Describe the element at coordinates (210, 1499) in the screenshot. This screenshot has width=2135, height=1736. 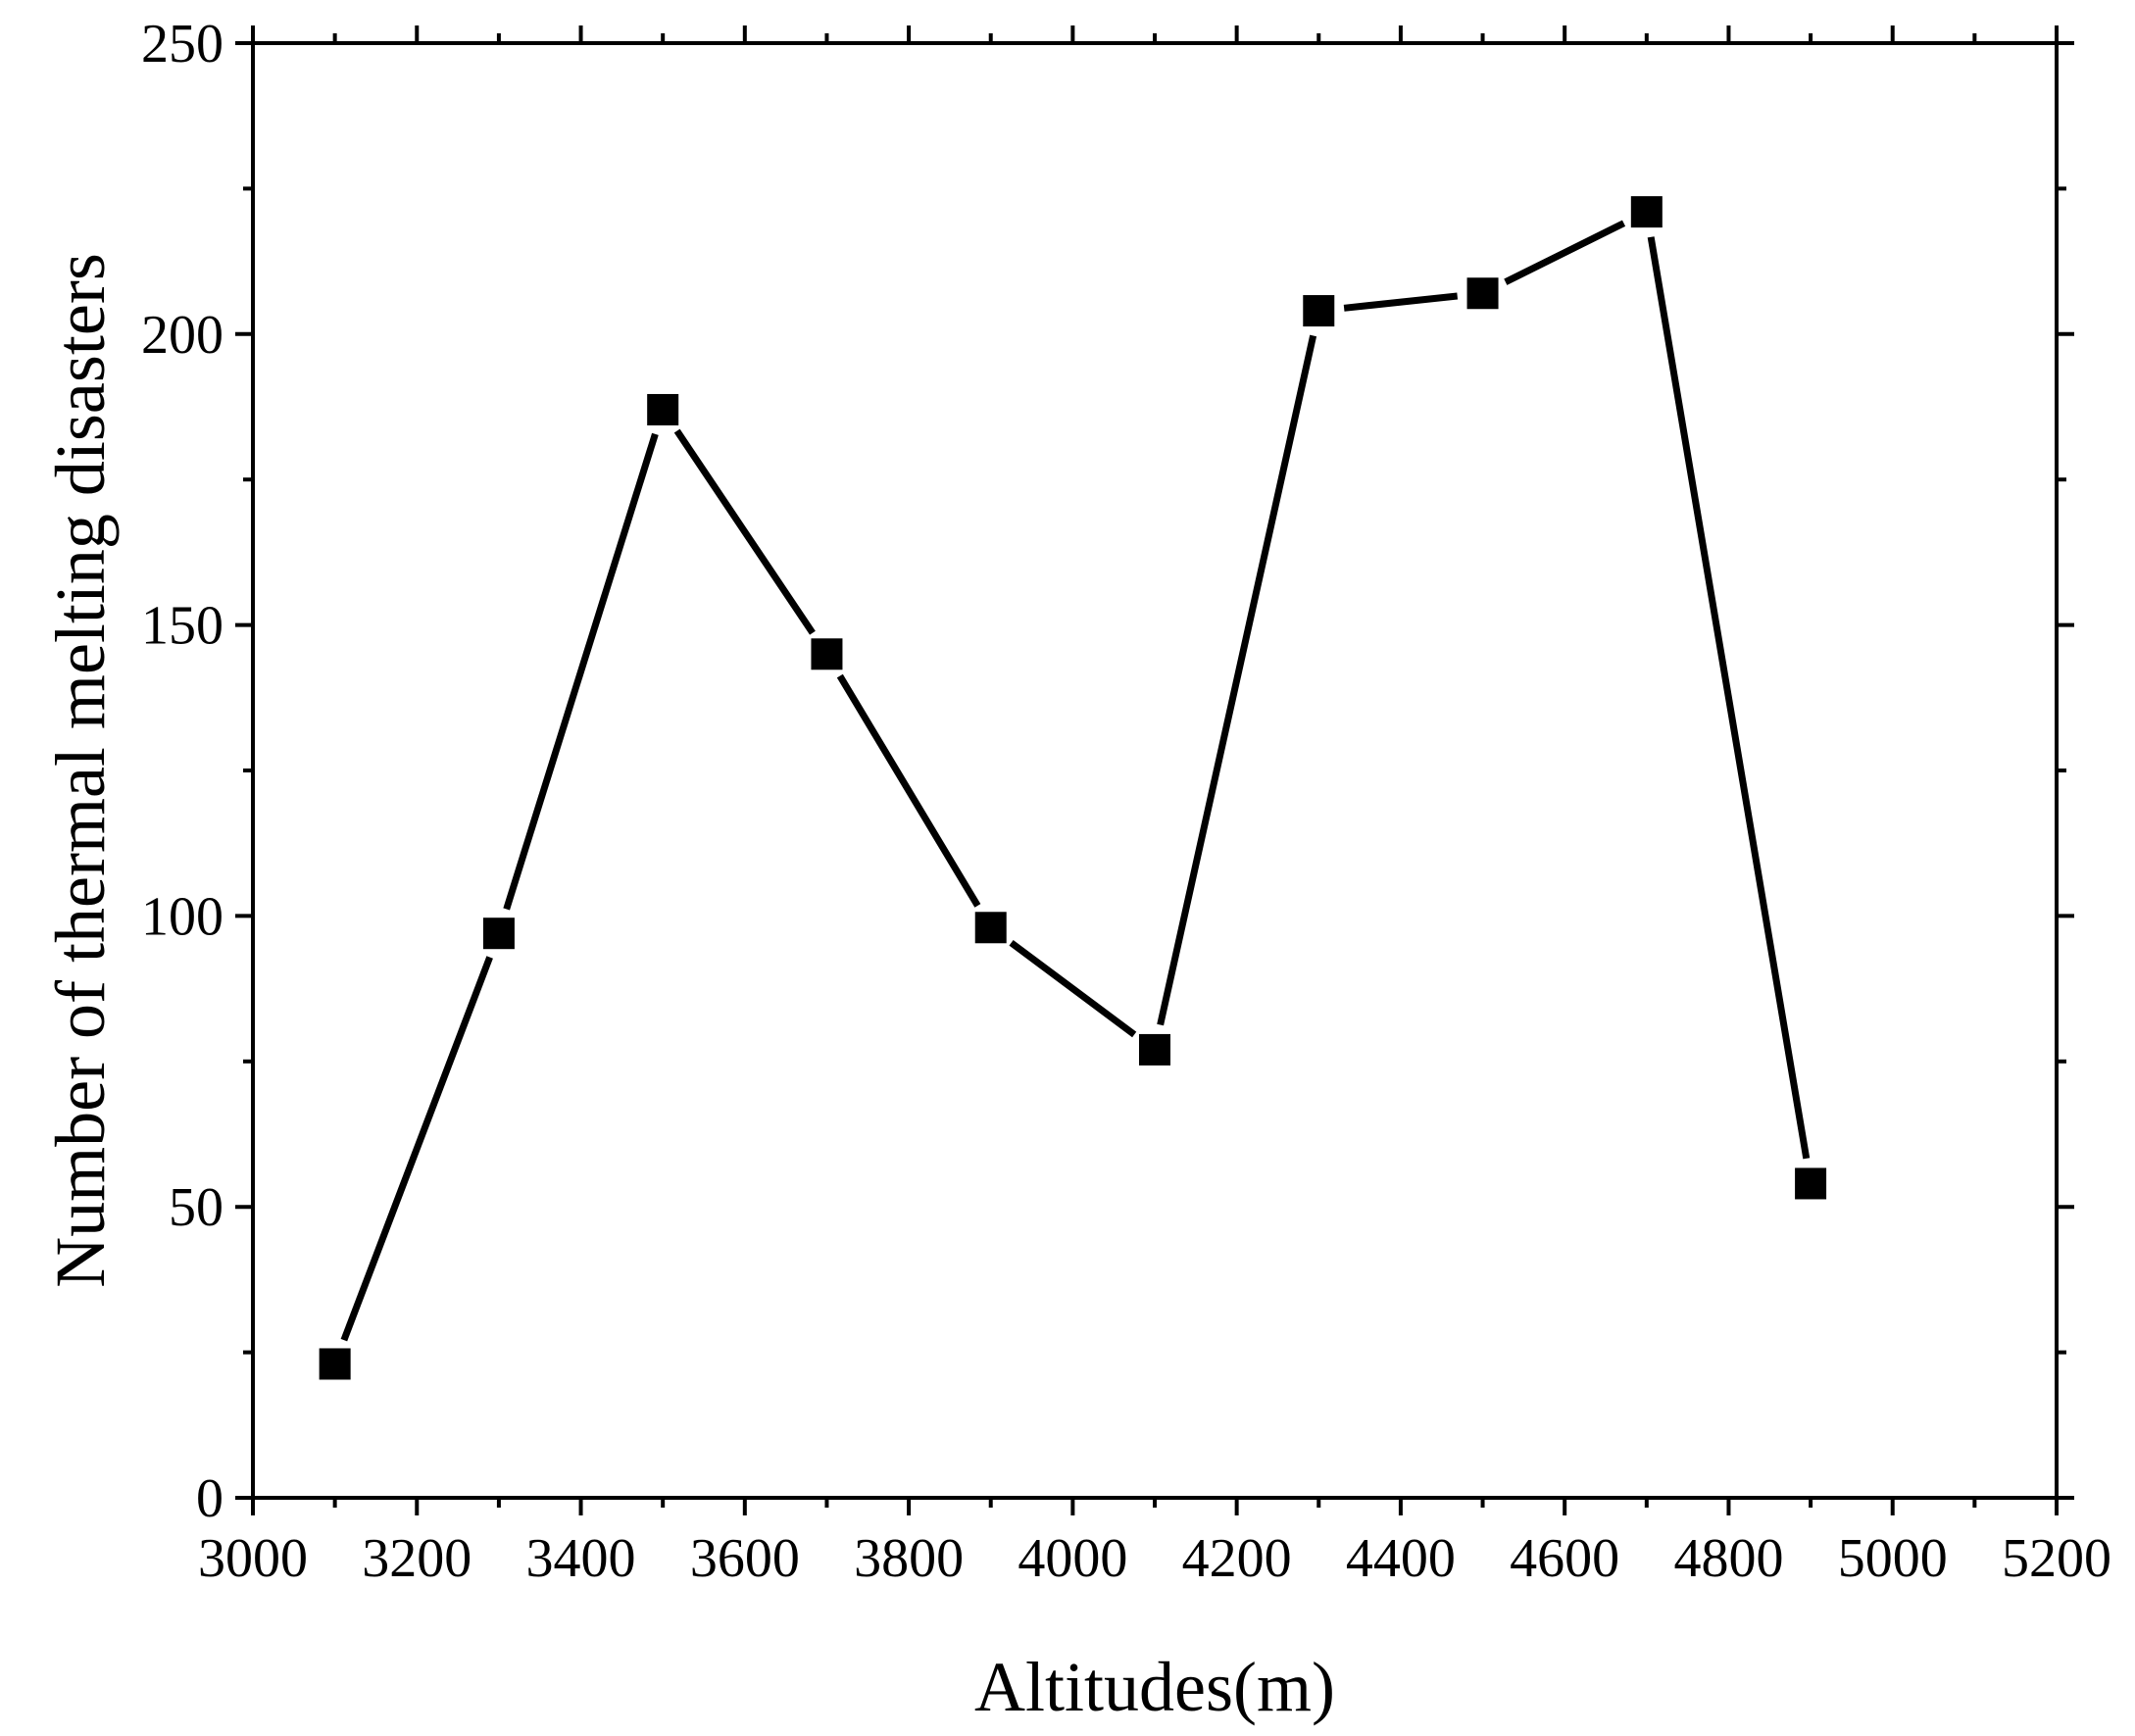
I see `y-tick-label: 0` at that location.